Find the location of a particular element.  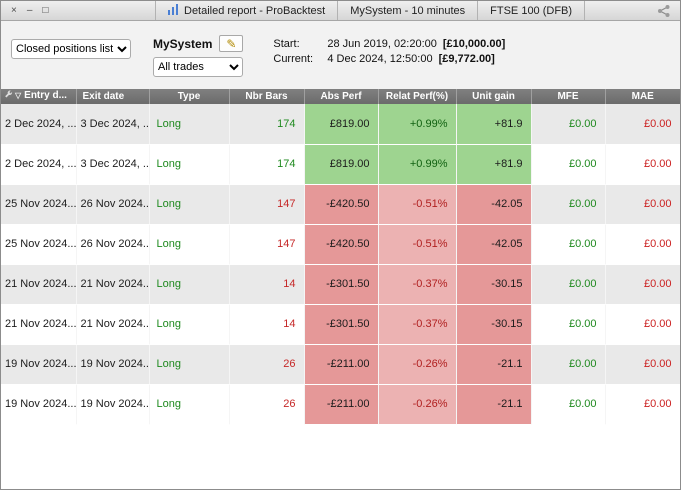

titlebar-system-segment: MySystem - 10 minutes is located at coordinates (407, 10).